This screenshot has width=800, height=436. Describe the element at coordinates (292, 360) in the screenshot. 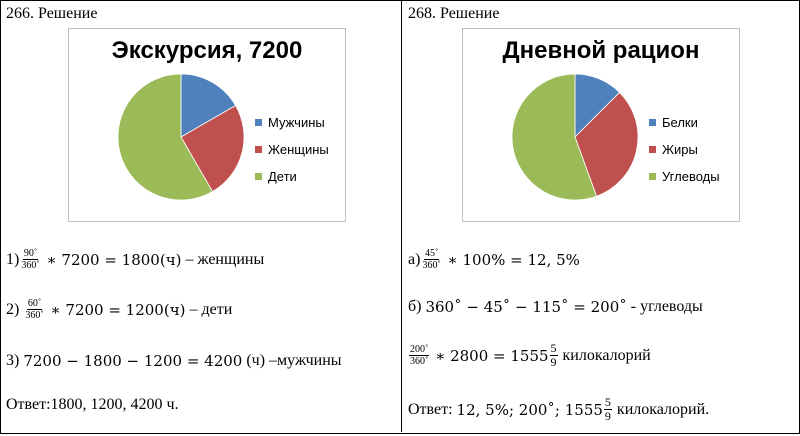

I see `line-tail: (ч) –мужчины` at that location.